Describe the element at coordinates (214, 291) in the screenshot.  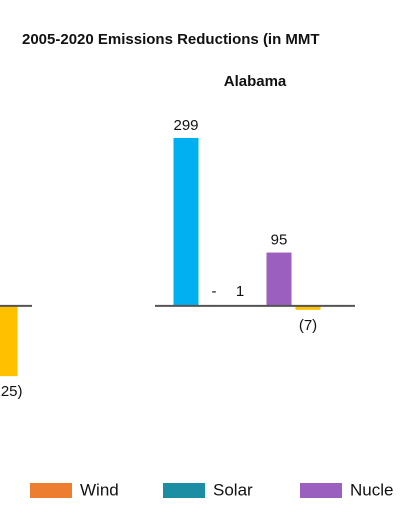
I see `value-label: -` at that location.